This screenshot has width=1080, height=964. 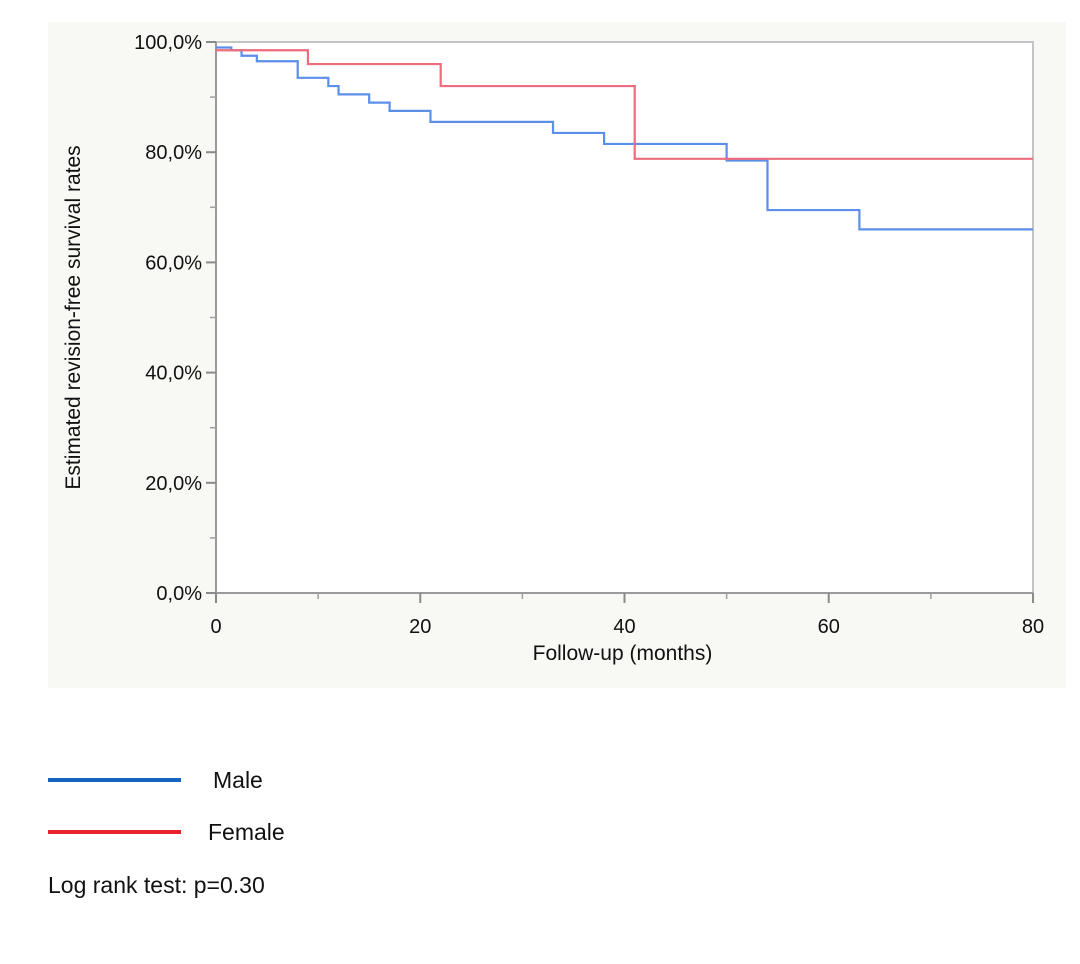 What do you see at coordinates (624, 104) in the screenshot?
I see `series-female-line` at bounding box center [624, 104].